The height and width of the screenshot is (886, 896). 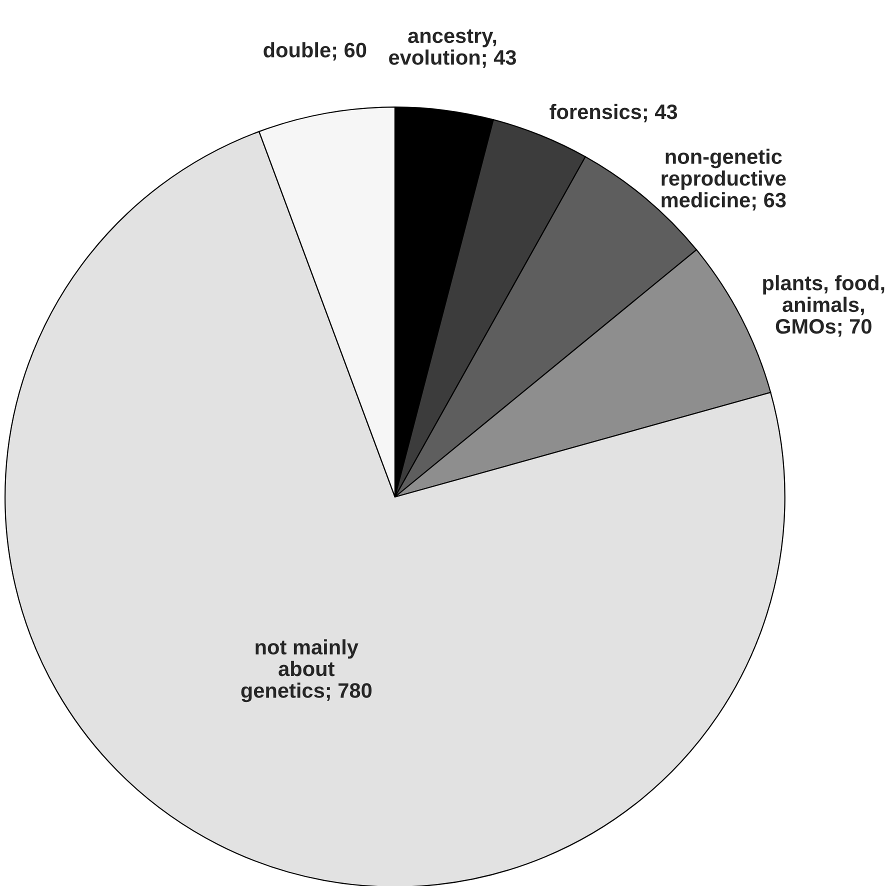 What do you see at coordinates (724, 179) in the screenshot?
I see `slice-label: non-genetic reproductive medicine; 63` at bounding box center [724, 179].